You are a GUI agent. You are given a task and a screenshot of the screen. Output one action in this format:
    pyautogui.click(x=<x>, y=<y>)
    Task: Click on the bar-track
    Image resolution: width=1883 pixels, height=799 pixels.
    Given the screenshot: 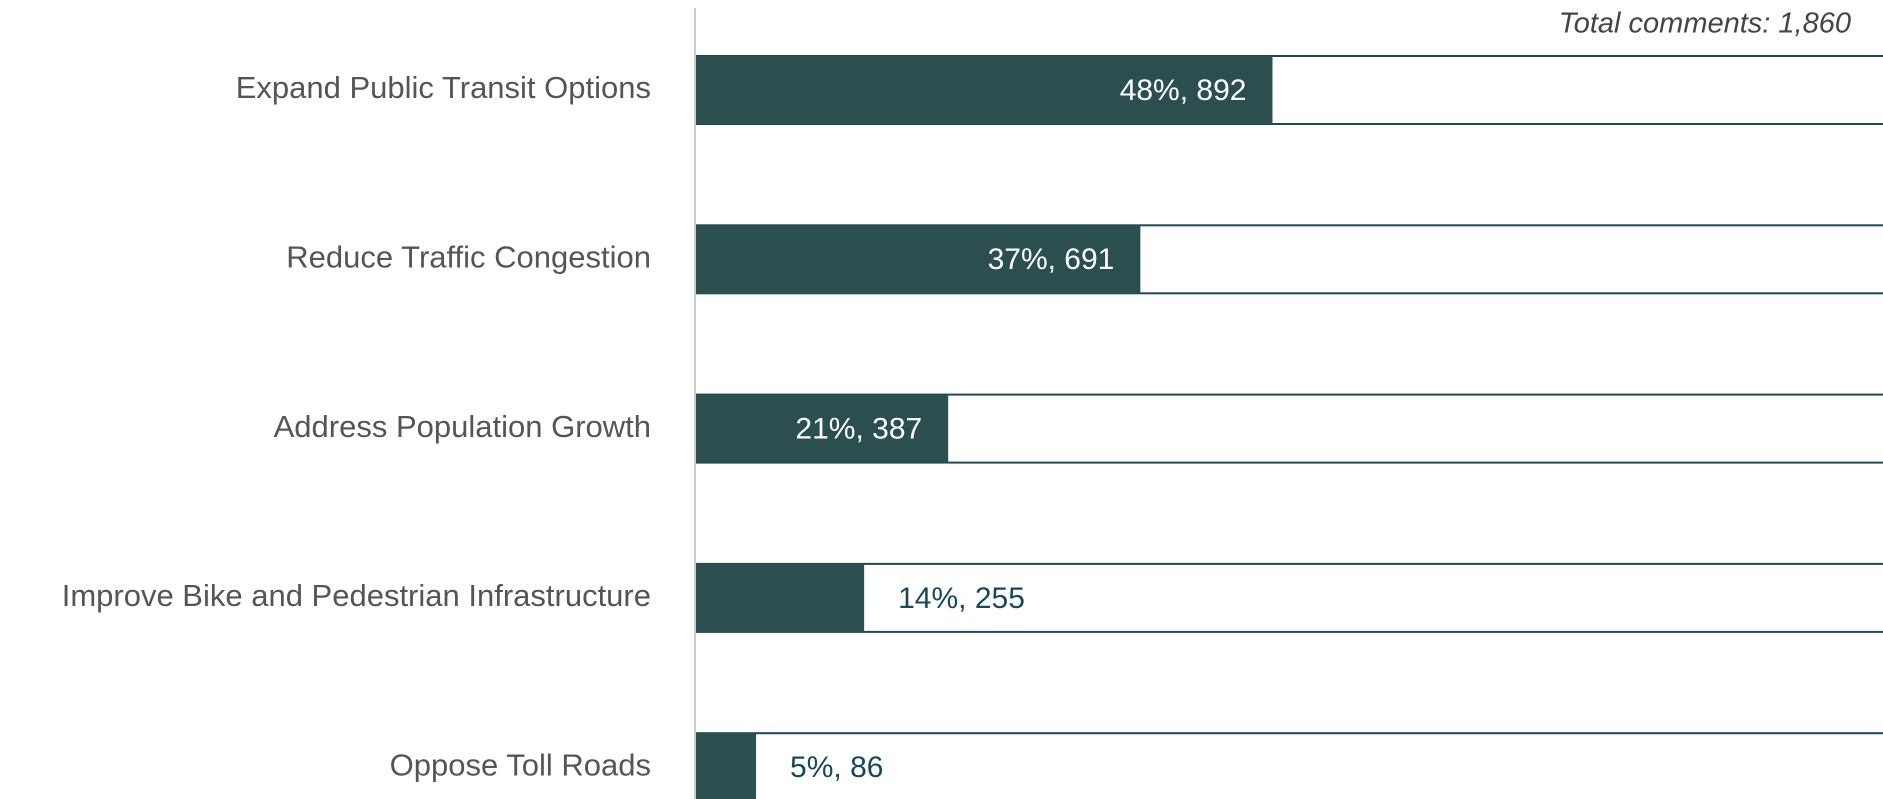 What is the action you would take?
    pyautogui.click(x=1289, y=597)
    